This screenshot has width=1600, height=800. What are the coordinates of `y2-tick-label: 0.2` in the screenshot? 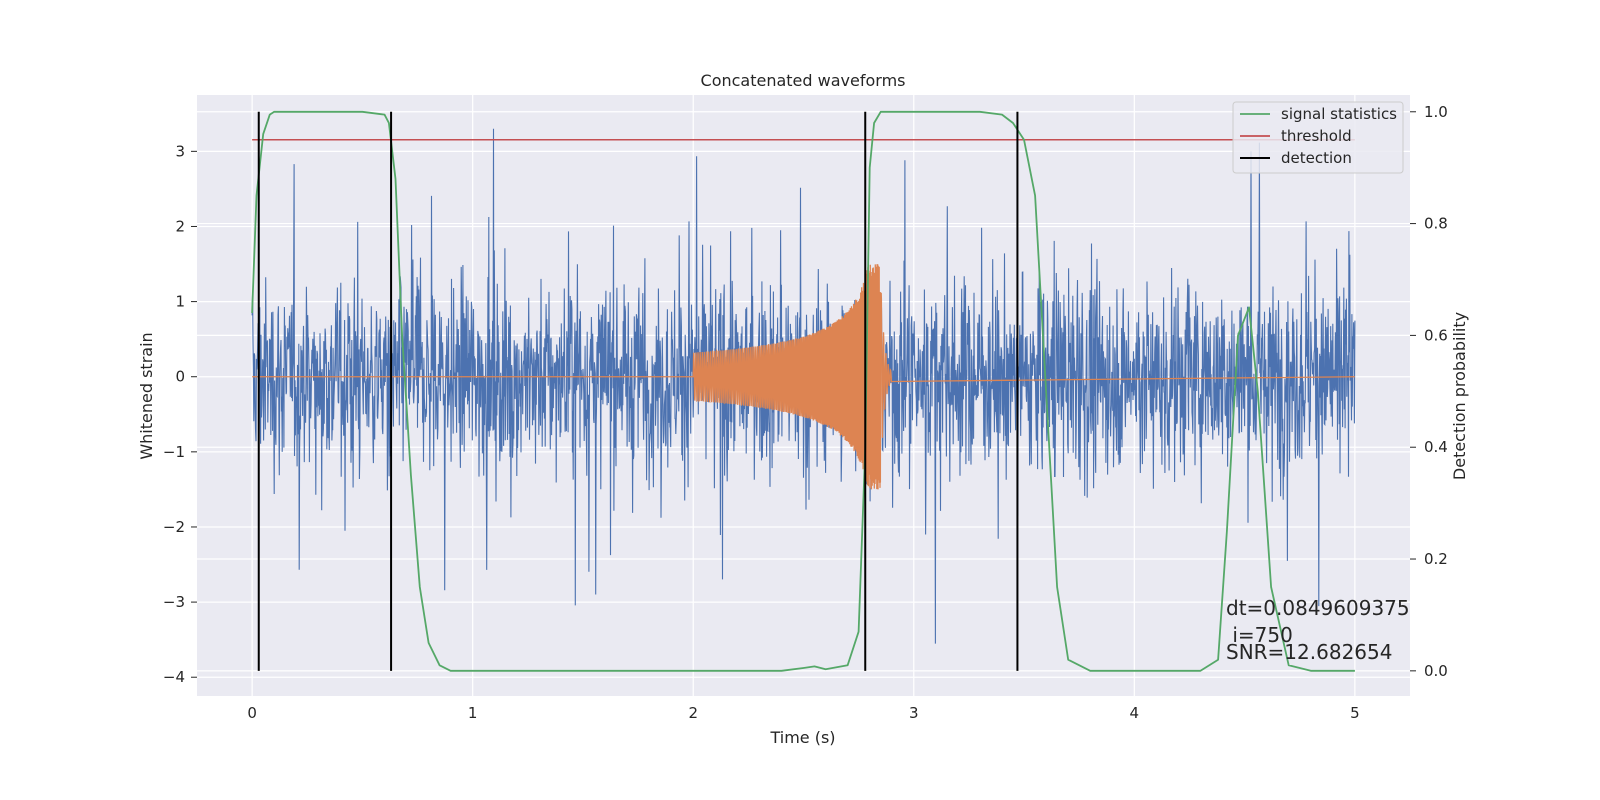 It's located at (1436, 559).